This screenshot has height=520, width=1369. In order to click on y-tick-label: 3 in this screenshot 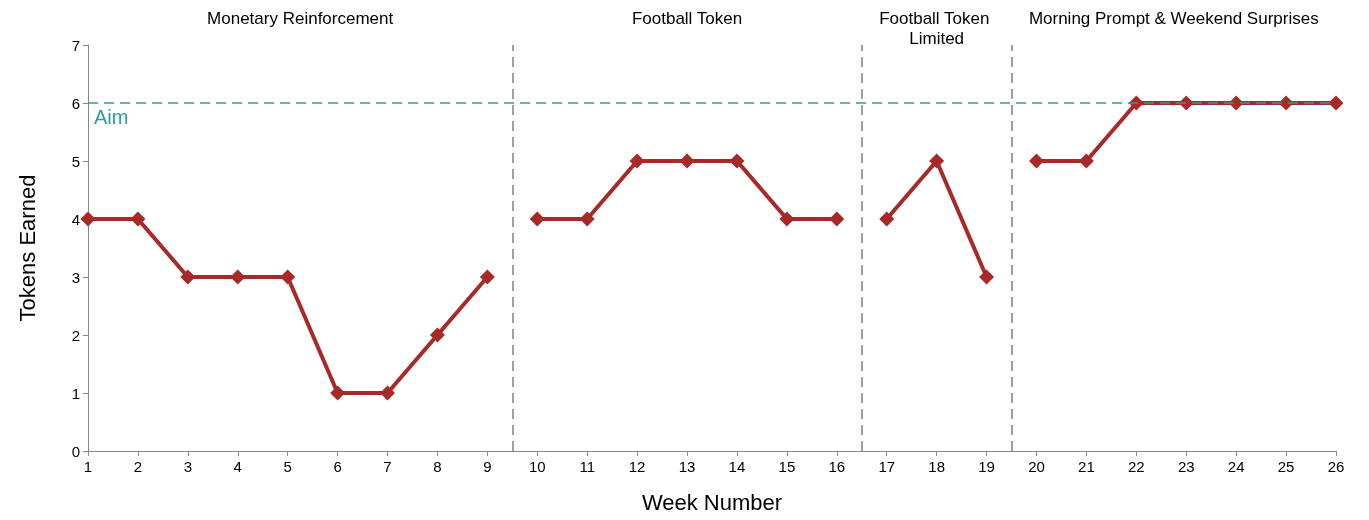, I will do `click(75, 277)`.